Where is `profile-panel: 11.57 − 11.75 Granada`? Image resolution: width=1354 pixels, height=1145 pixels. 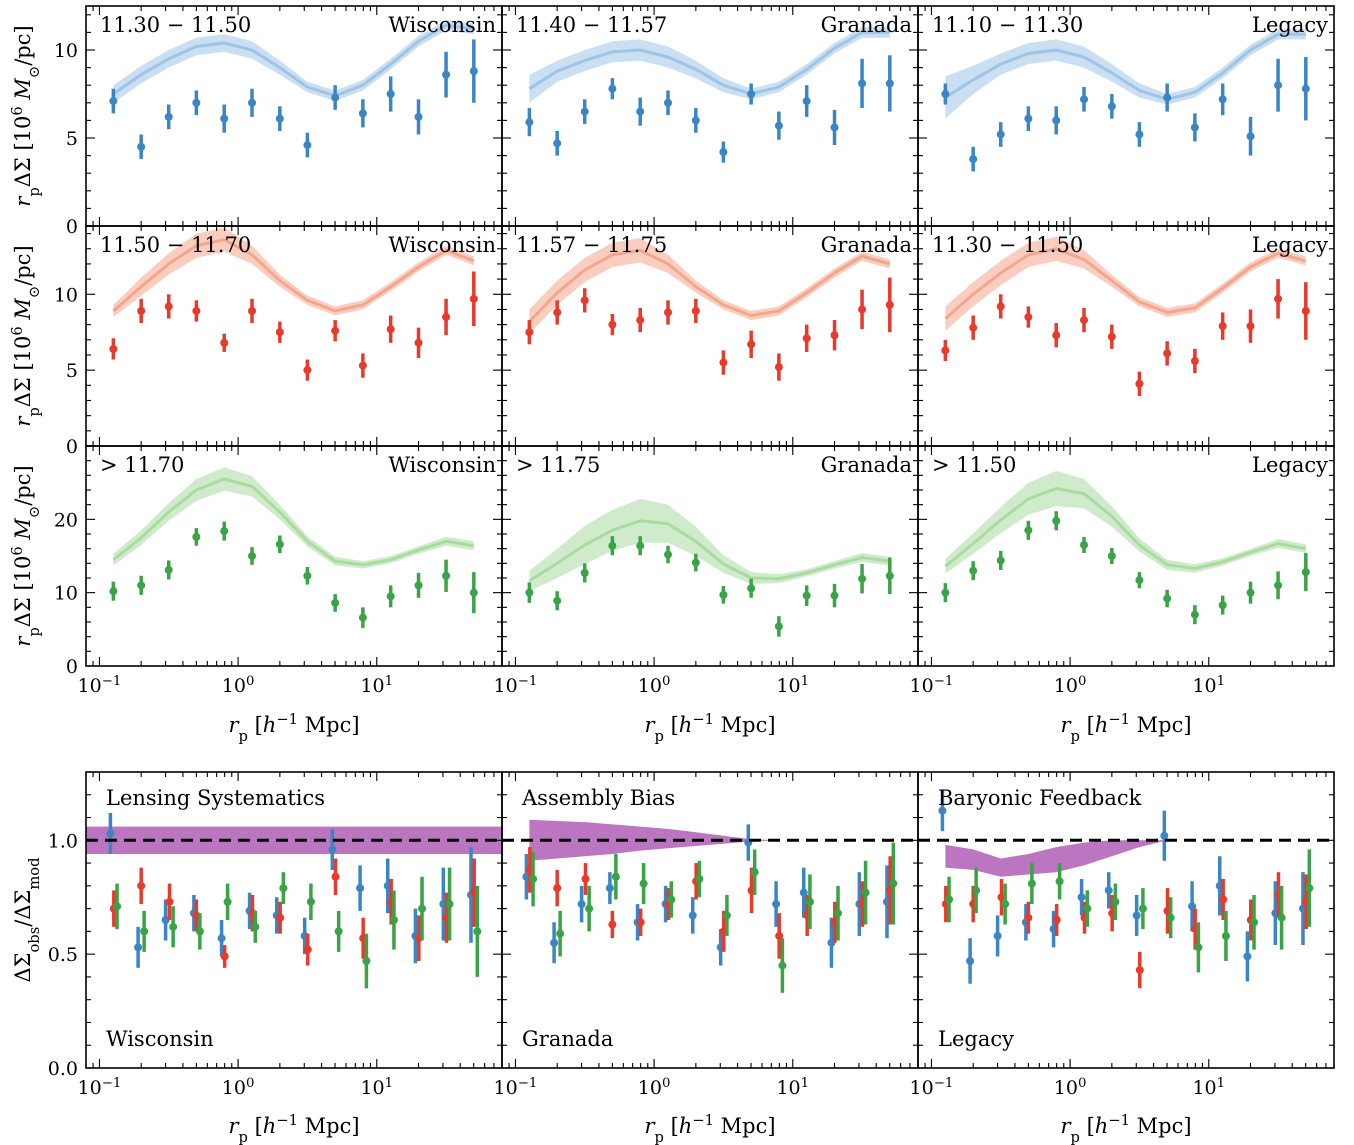 profile-panel: 11.57 − 11.75 Granada is located at coordinates (710, 336).